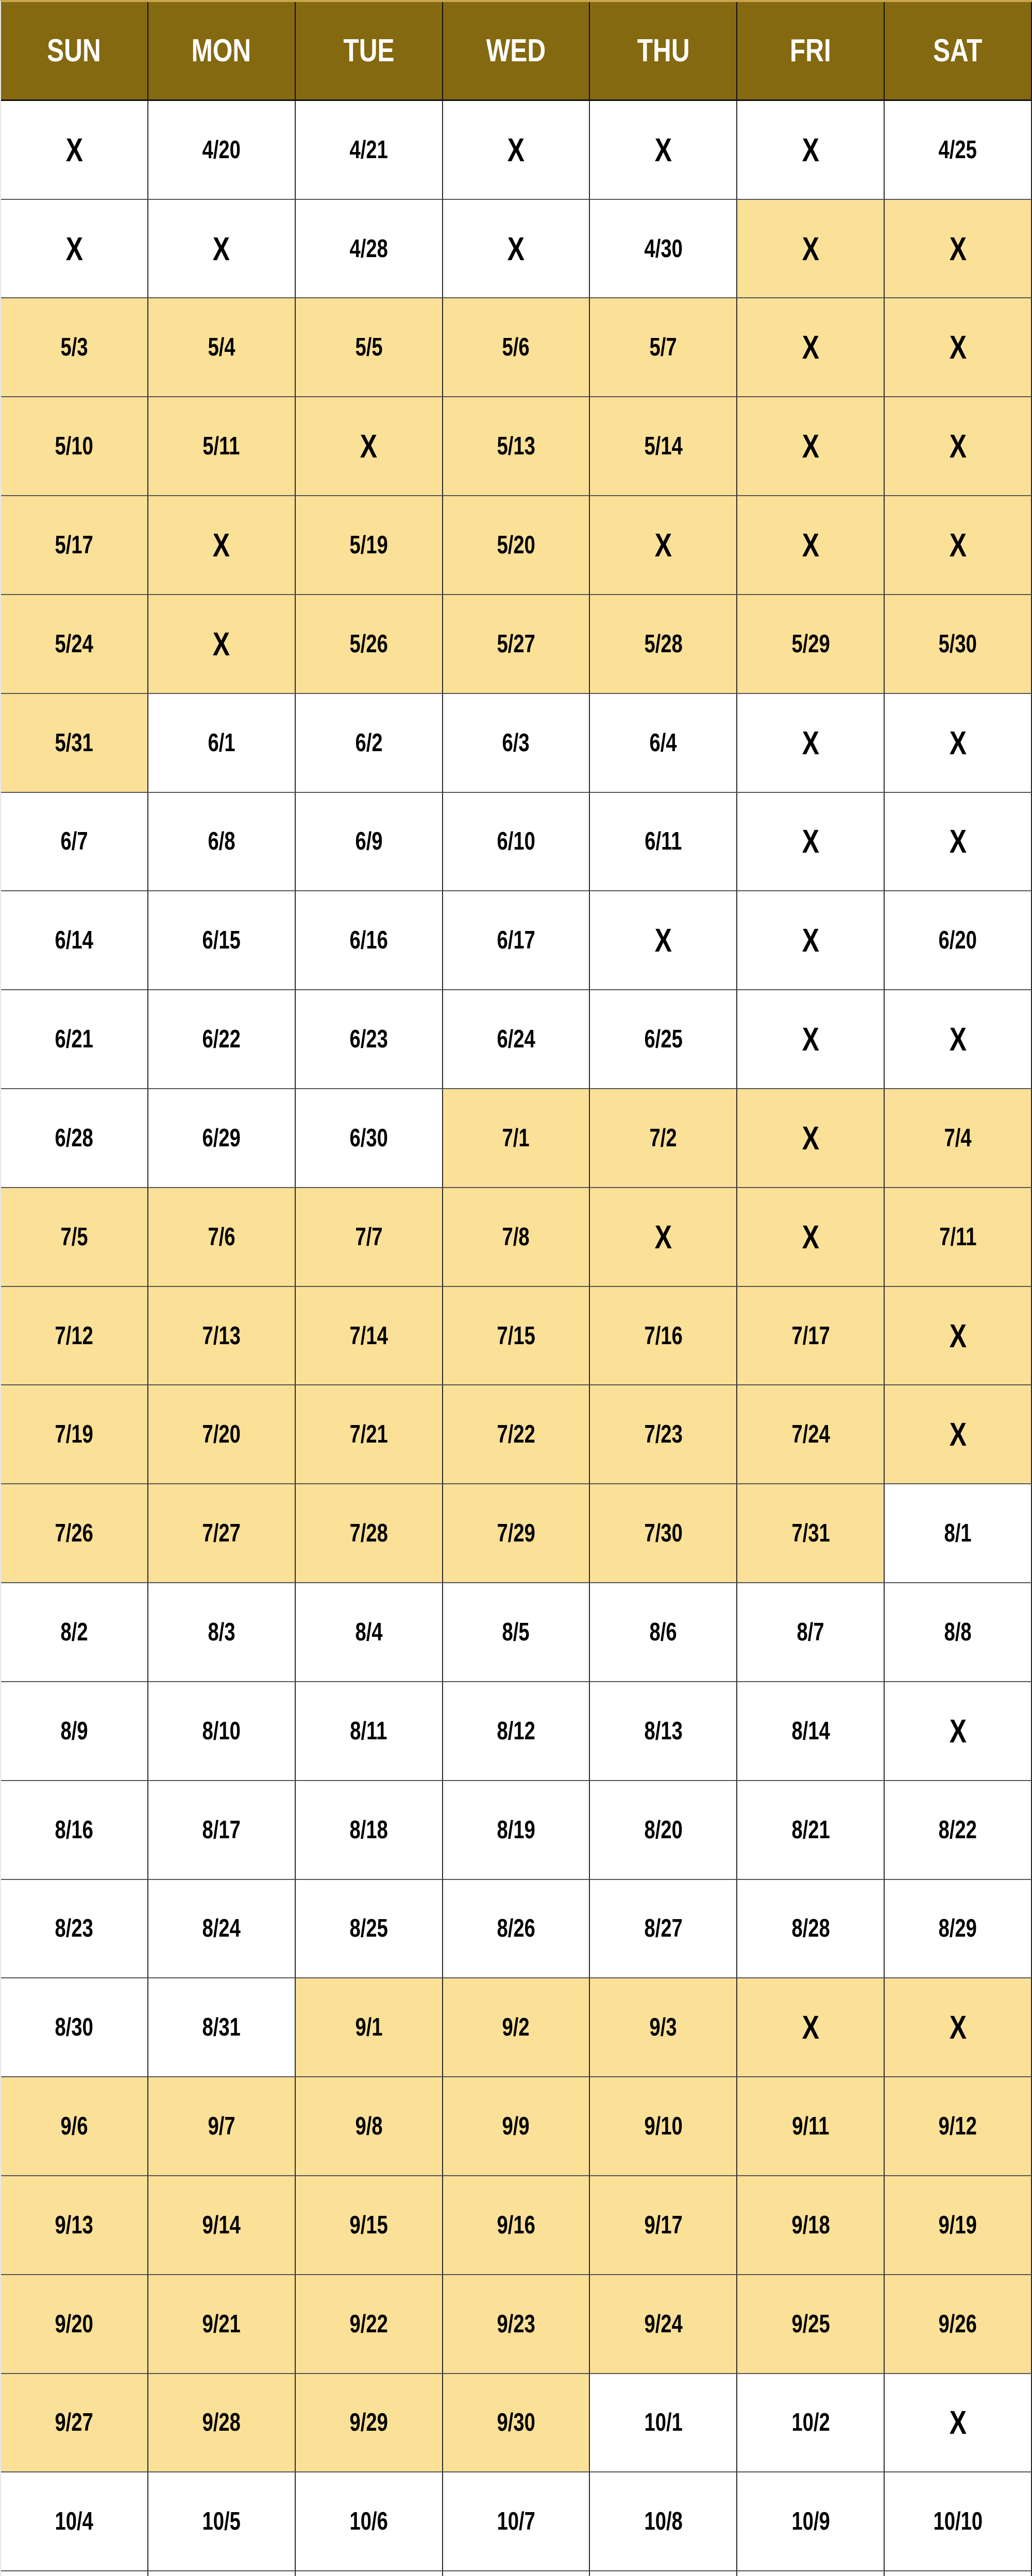 This screenshot has height=2576, width=1032. I want to click on day-header-label: SUN, so click(74, 51).